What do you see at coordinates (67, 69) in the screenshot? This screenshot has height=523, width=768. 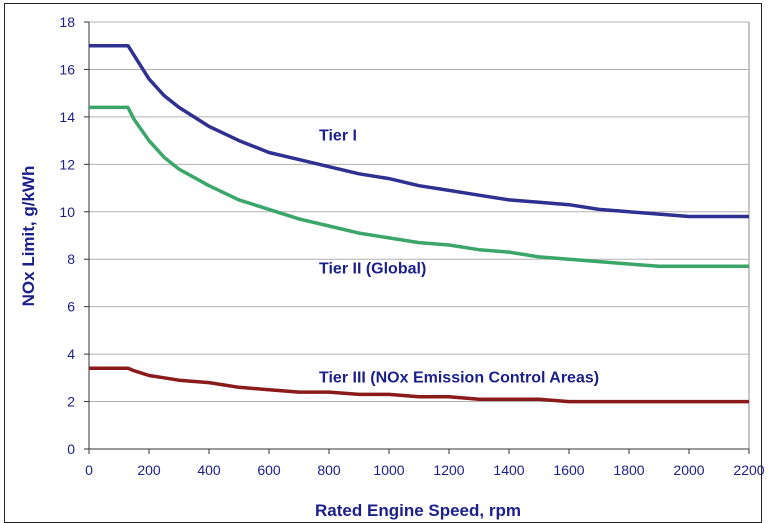 I see `y-tick-label-16: 16` at bounding box center [67, 69].